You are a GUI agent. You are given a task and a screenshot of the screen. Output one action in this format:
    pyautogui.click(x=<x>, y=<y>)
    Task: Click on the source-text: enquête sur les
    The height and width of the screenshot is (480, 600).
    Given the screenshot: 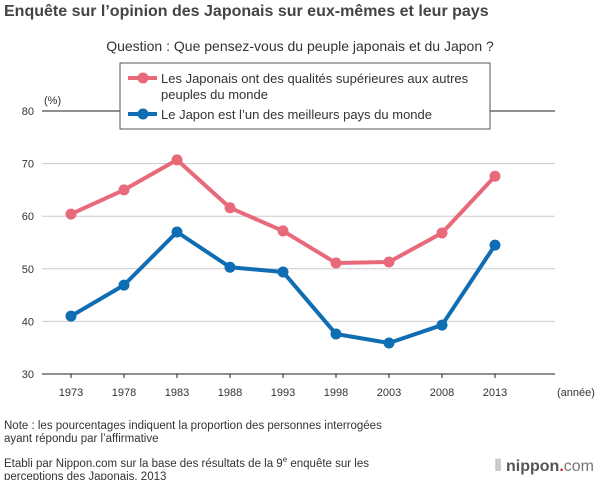 What is the action you would take?
    pyautogui.click(x=328, y=463)
    